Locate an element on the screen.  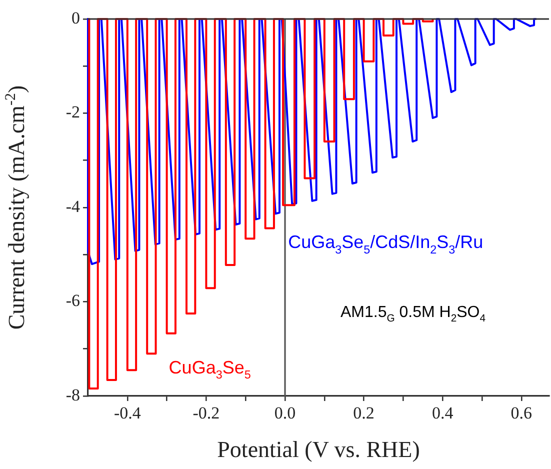
y-tick-label: -2 is located at coordinates (73, 112).